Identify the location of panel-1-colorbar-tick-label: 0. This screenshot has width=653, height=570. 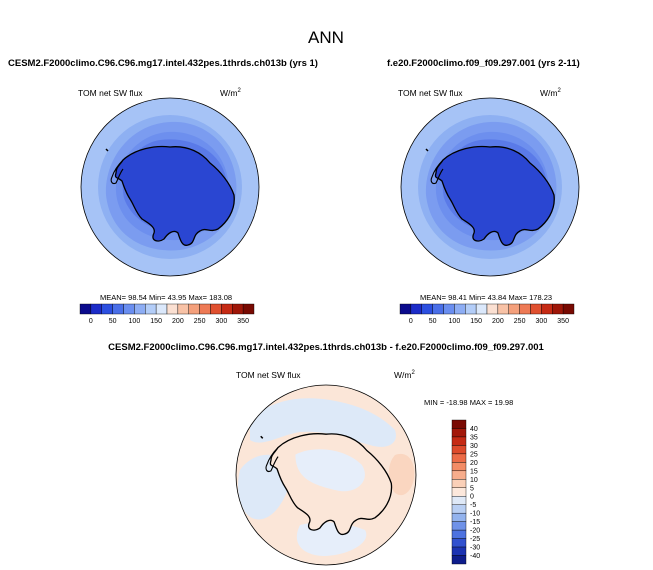
(91, 321).